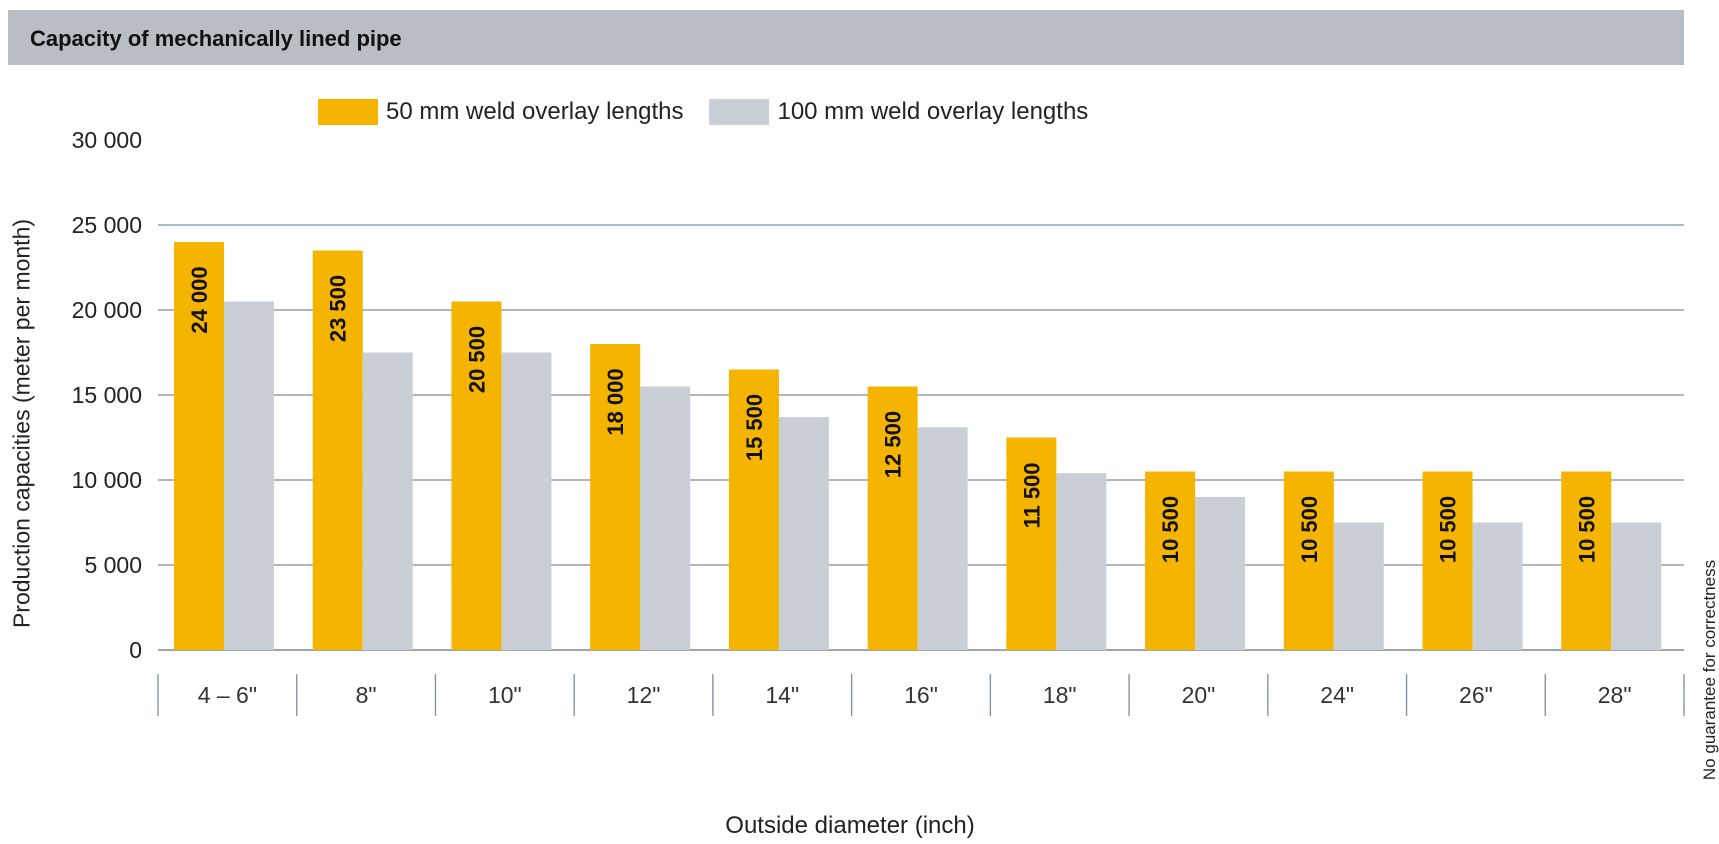 The width and height of the screenshot is (1719, 844). What do you see at coordinates (1615, 695) in the screenshot?
I see `x-tick-label: 28"` at bounding box center [1615, 695].